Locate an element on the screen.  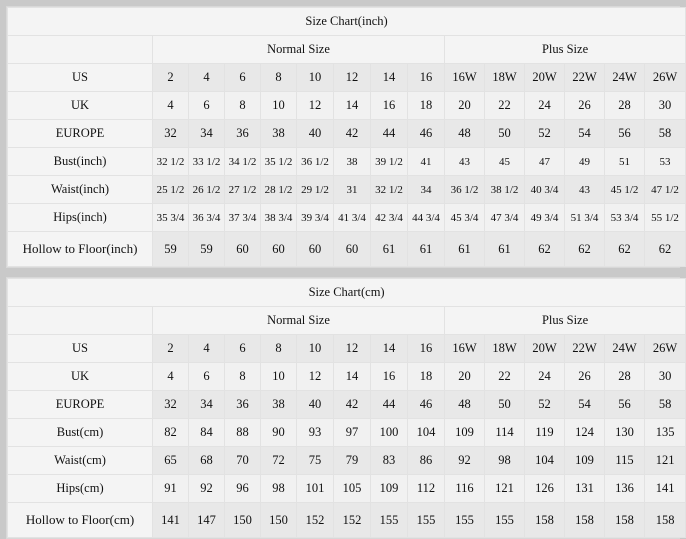
cell: 40 is located at coordinates (315, 404).